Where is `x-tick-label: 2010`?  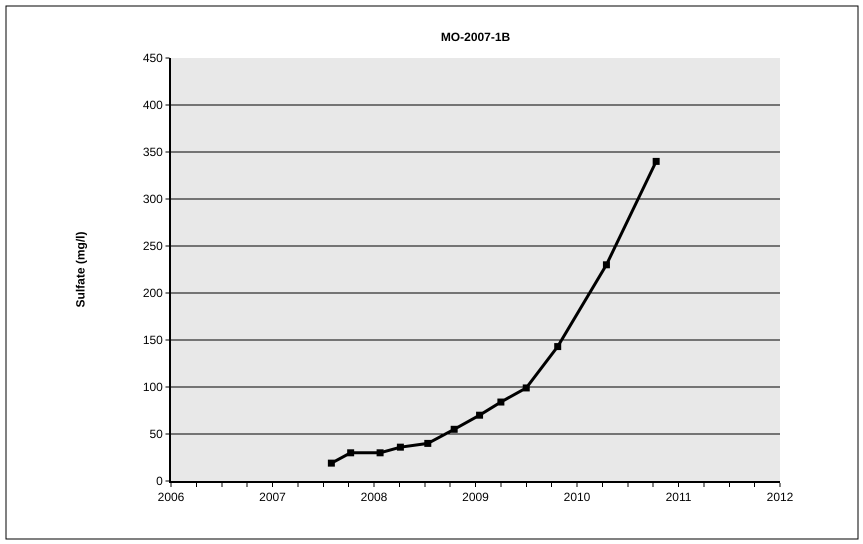 x-tick-label: 2010 is located at coordinates (577, 497).